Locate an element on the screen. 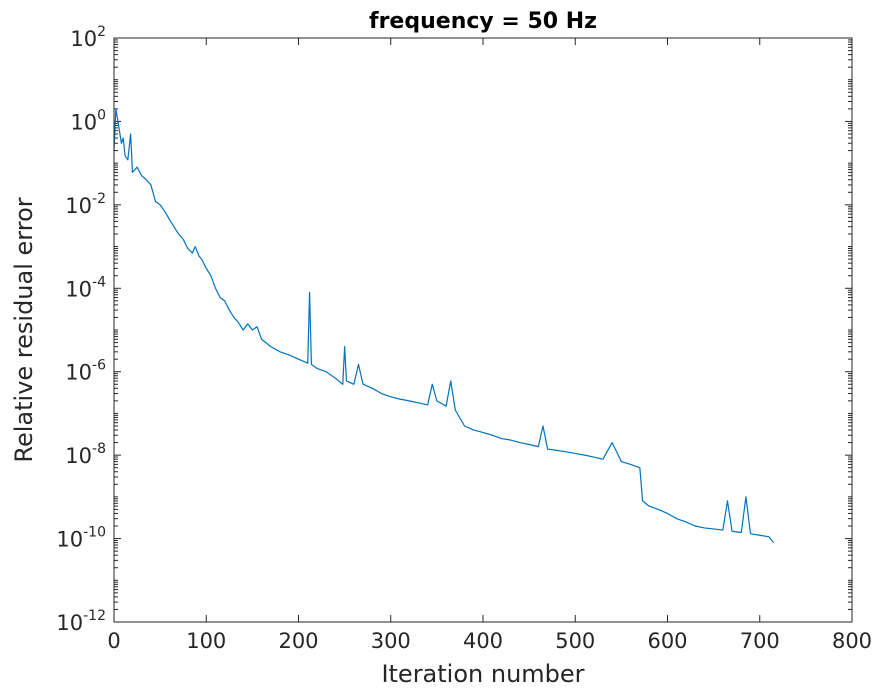 This screenshot has height=689, width=878. y-tick-label-exponent: -10 is located at coordinates (94, 533).